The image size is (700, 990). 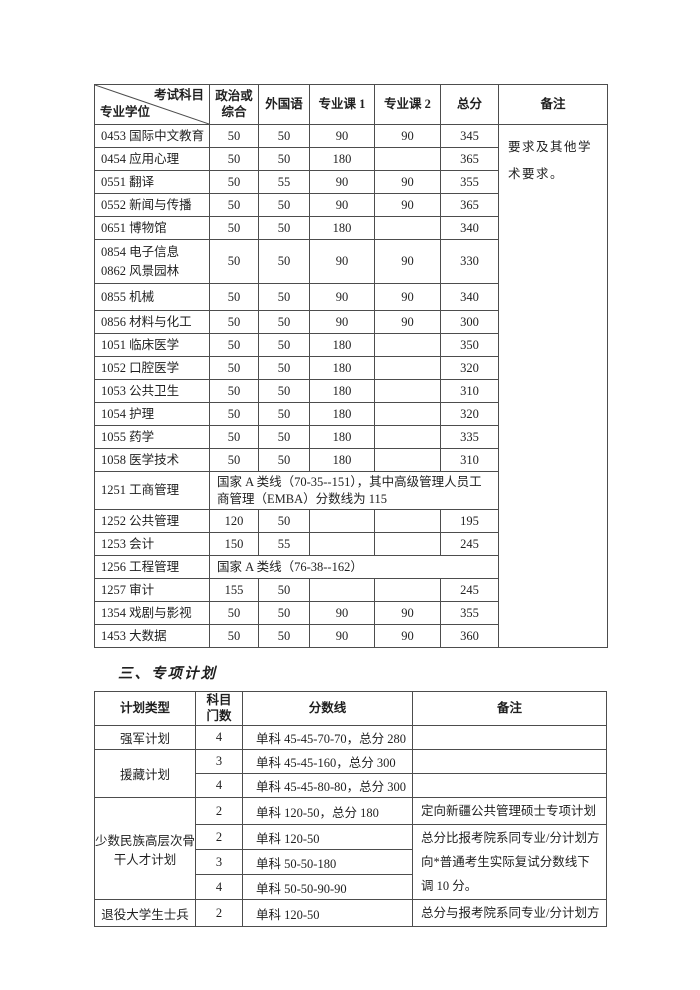 I want to click on score-line-cell: 单科 120-50，总分 180, so click(x=327, y=811).